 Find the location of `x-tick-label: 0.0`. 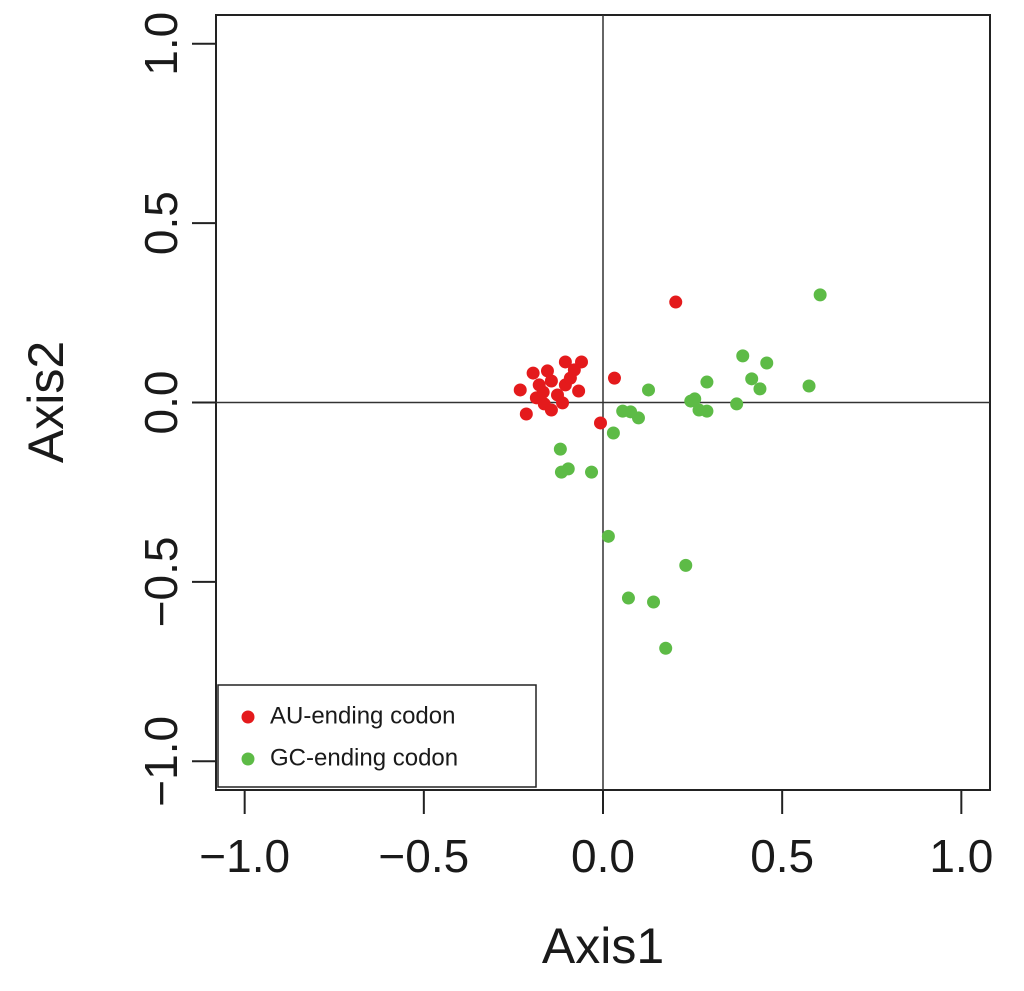

x-tick-label: 0.0 is located at coordinates (603, 856).